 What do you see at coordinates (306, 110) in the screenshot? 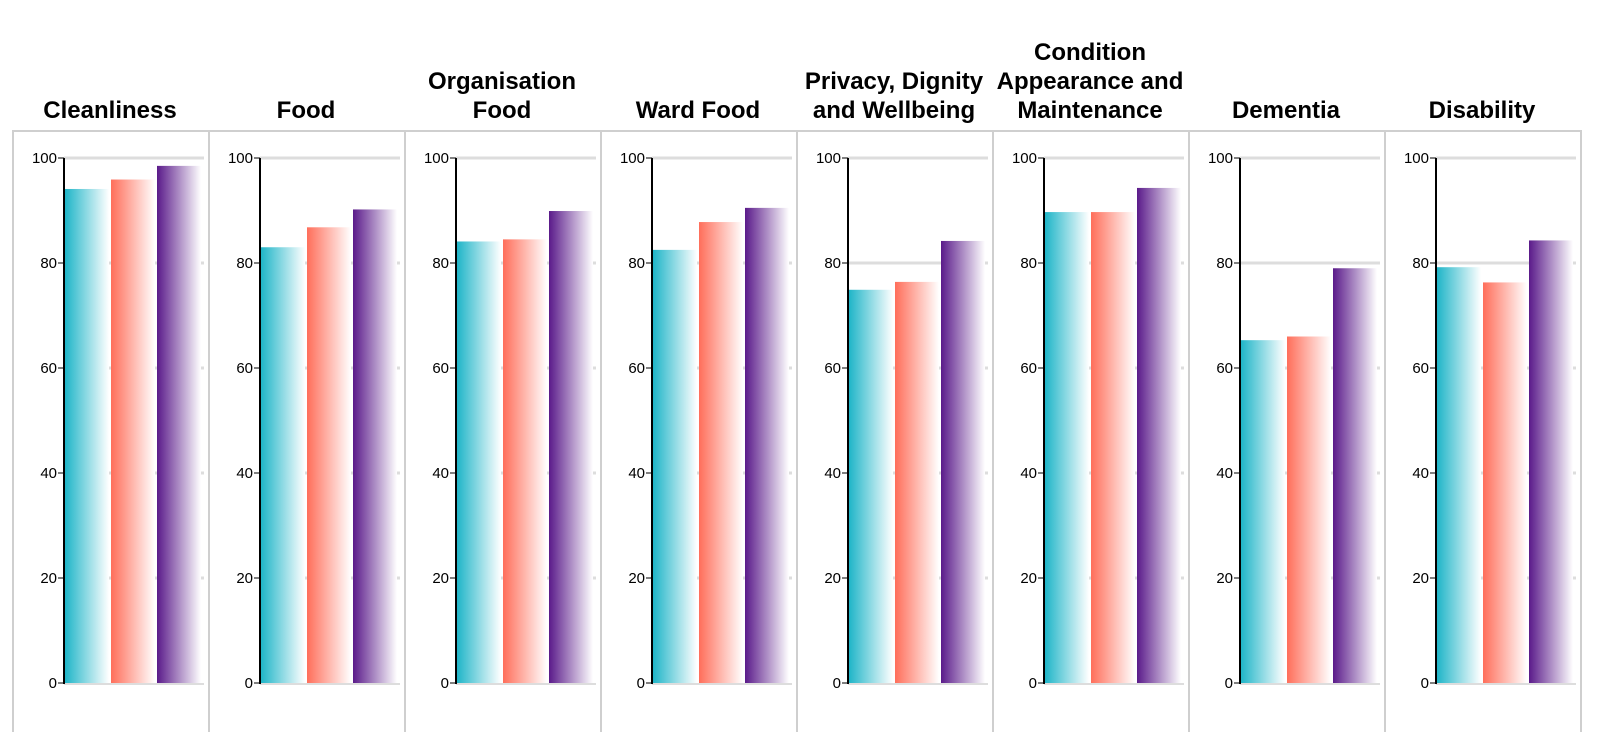
I see `panel-title: Food` at bounding box center [306, 110].